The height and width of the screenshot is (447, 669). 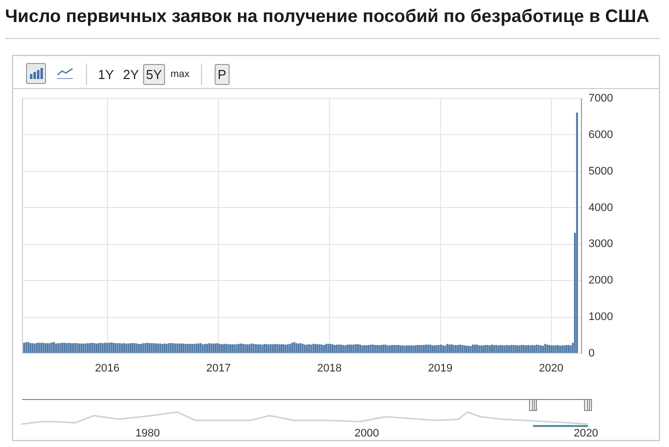 What do you see at coordinates (147, 434) in the screenshot?
I see `x-tick-label: 1980` at bounding box center [147, 434].